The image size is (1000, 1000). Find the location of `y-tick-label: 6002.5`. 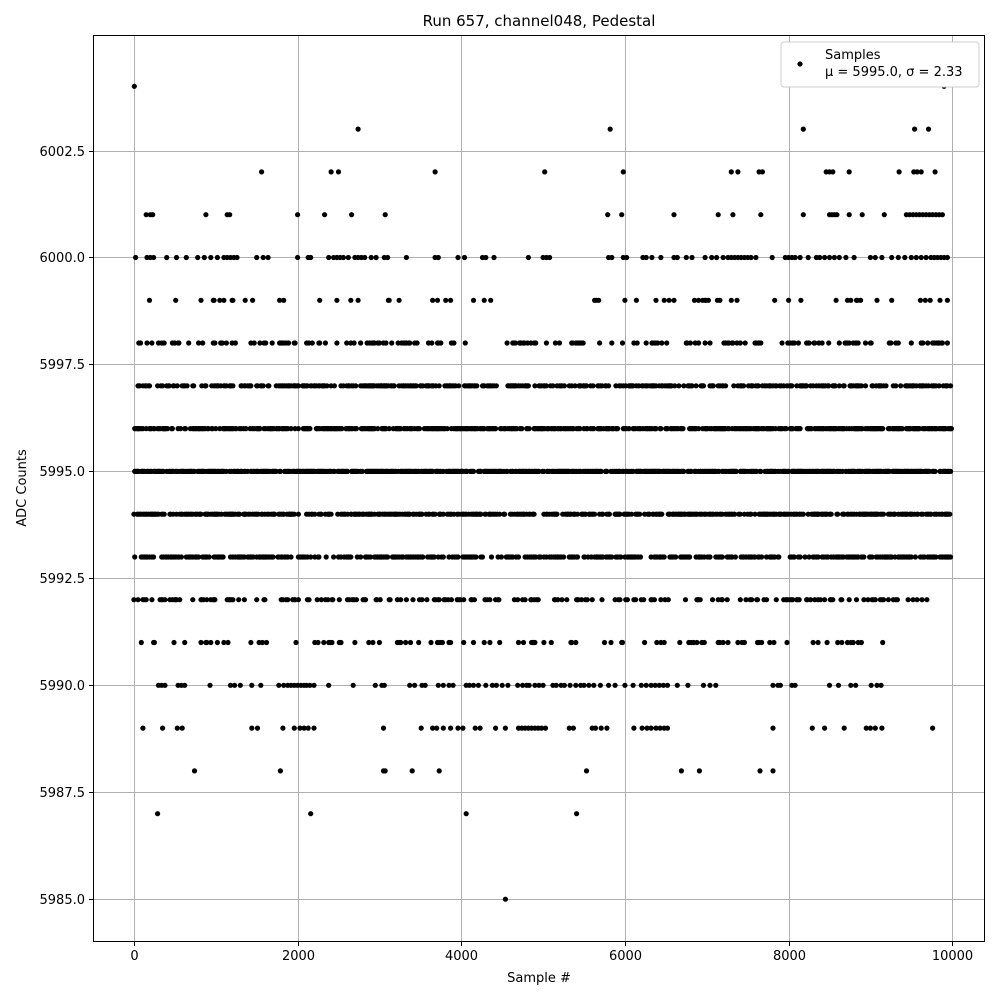

y-tick-label: 6002.5 is located at coordinates (63, 152).